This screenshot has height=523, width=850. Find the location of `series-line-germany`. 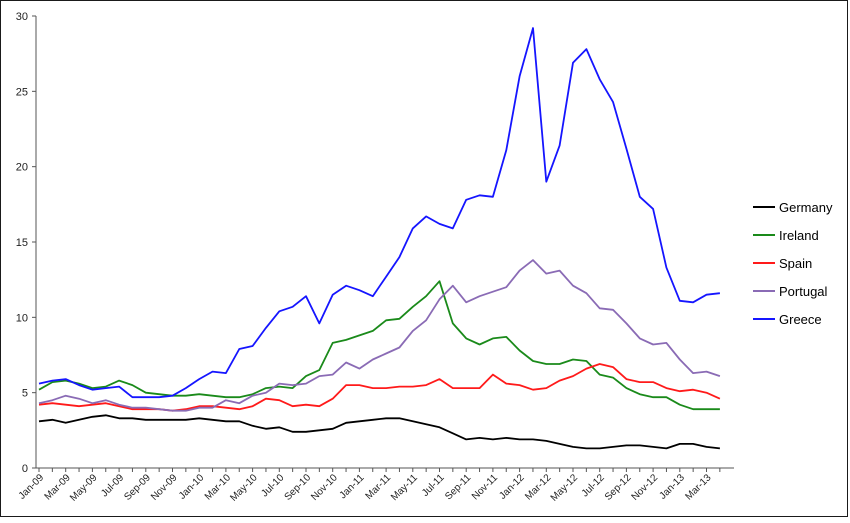

series-line-germany is located at coordinates (379, 432).